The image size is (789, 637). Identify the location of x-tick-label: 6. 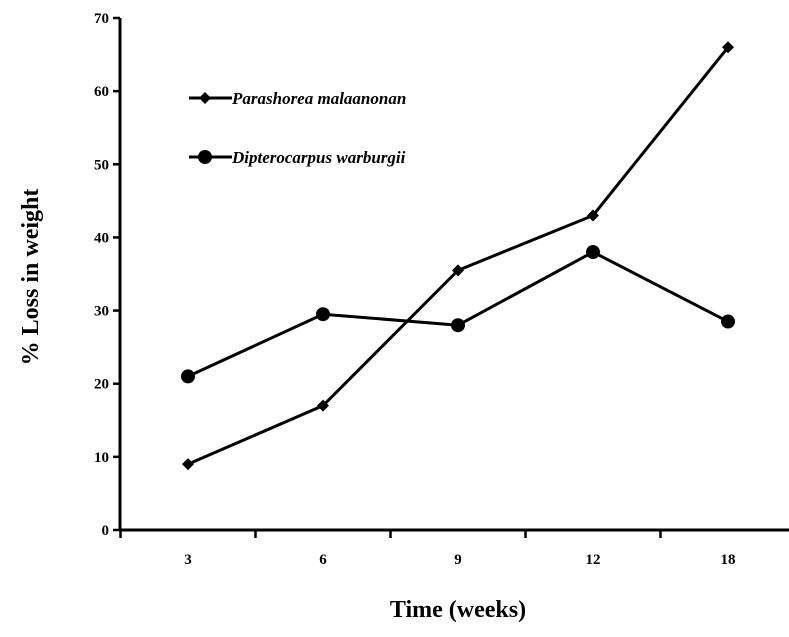
(323, 560).